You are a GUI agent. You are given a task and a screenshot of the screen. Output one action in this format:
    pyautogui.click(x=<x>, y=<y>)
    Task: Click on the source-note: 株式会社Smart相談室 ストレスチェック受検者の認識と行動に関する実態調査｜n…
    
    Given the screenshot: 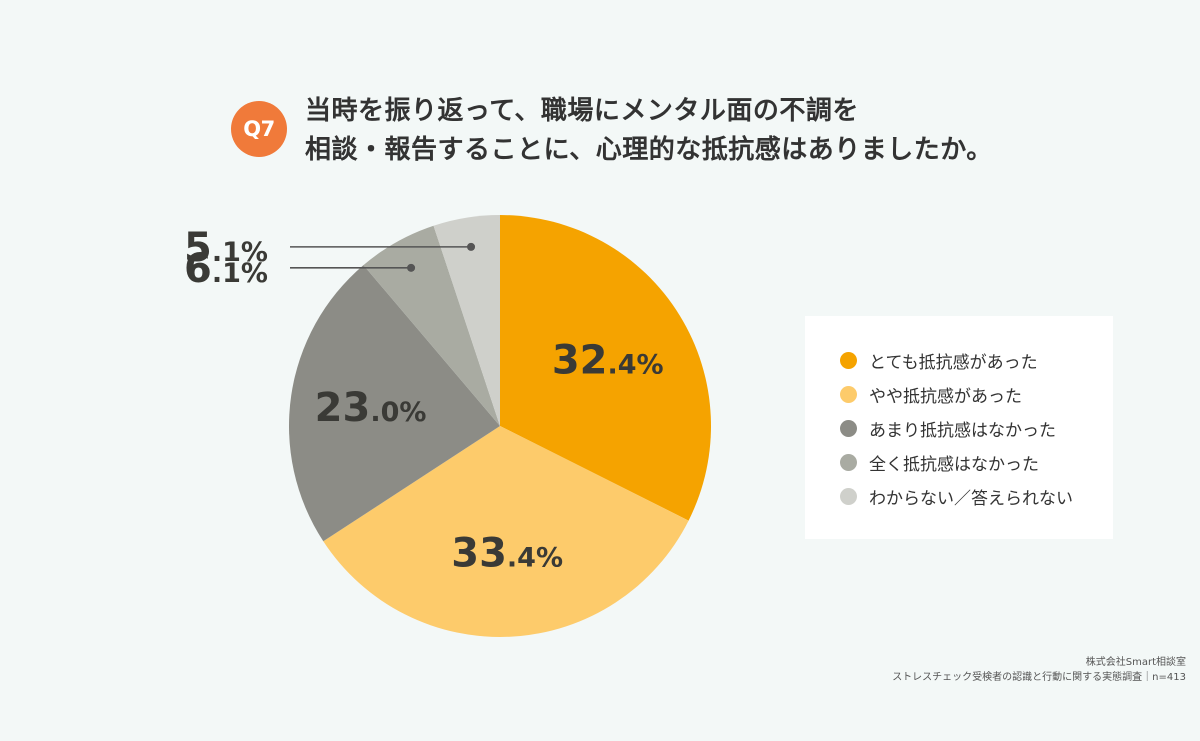 What is the action you would take?
    pyautogui.click(x=1039, y=670)
    